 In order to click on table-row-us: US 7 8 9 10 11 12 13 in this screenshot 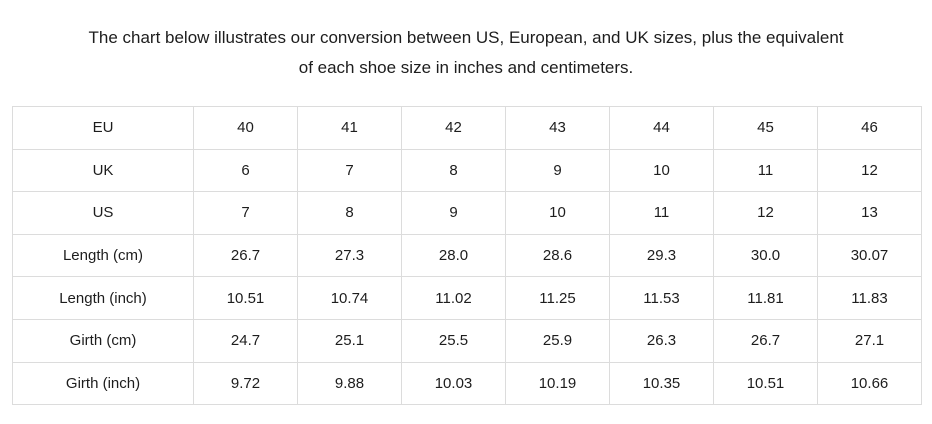, I will do `click(467, 213)`.